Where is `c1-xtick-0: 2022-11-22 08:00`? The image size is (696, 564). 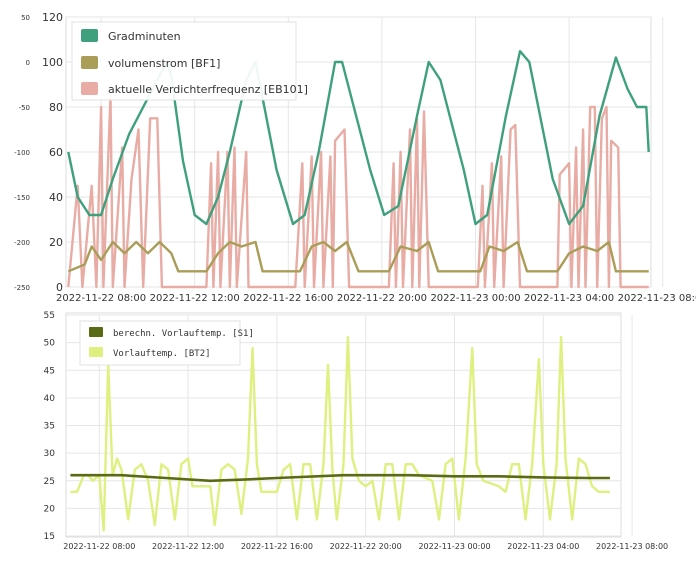
c1-xtick-0: 2022-11-22 08:00 is located at coordinates (101, 298).